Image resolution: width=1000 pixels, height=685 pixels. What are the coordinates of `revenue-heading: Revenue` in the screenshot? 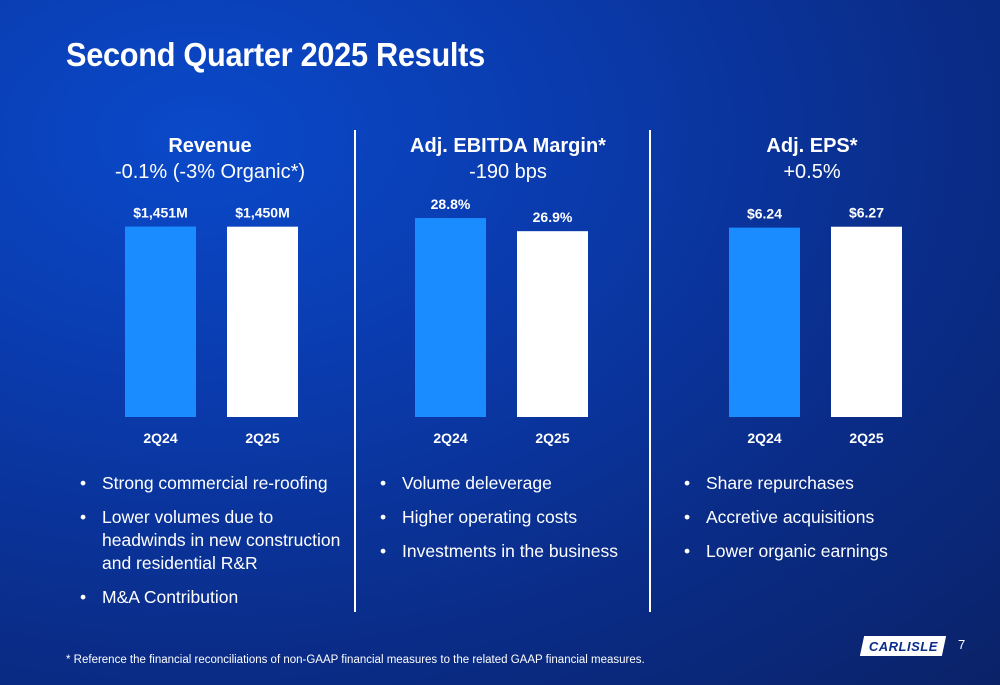 It's located at (210, 146).